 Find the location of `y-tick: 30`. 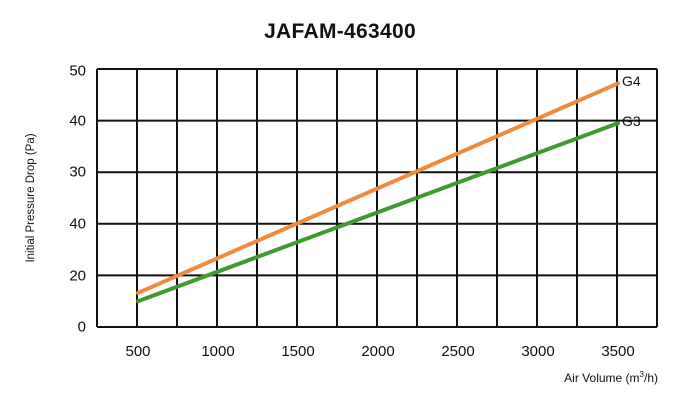

y-tick: 30 is located at coordinates (77, 172).